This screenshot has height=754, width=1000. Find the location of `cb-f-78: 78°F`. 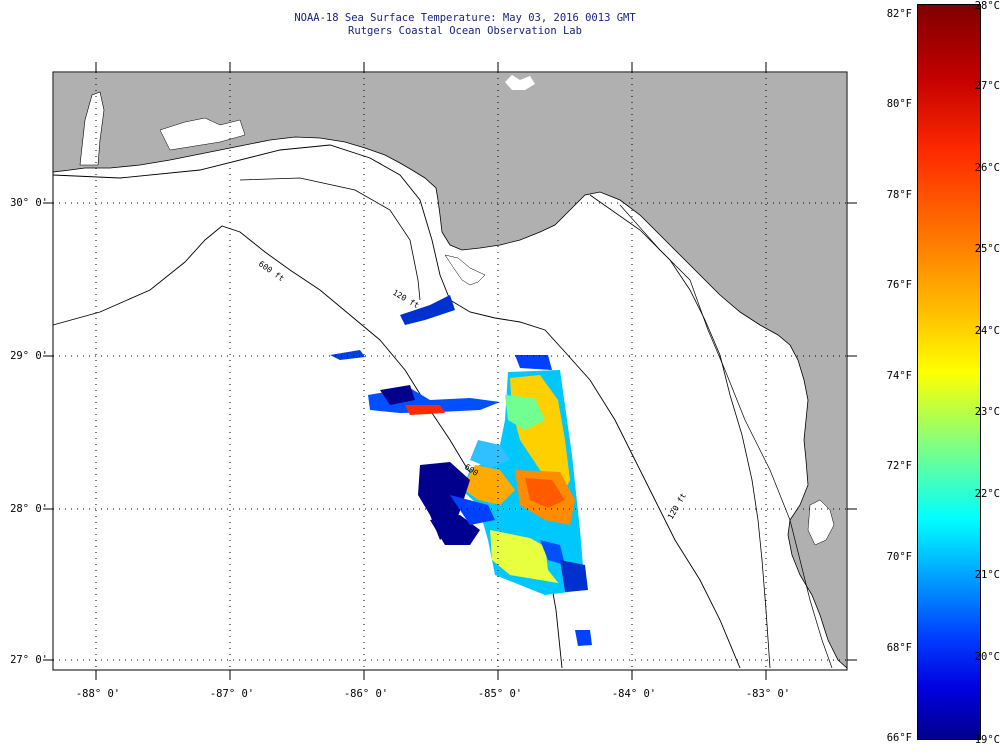

cb-f-78: 78°F is located at coordinates (899, 195).